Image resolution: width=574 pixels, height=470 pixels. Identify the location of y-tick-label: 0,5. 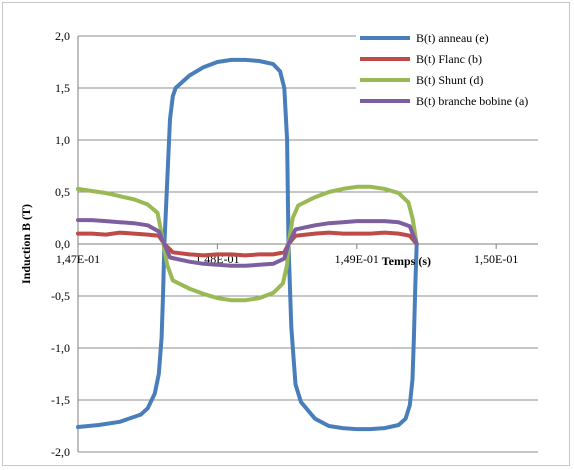
(62, 192).